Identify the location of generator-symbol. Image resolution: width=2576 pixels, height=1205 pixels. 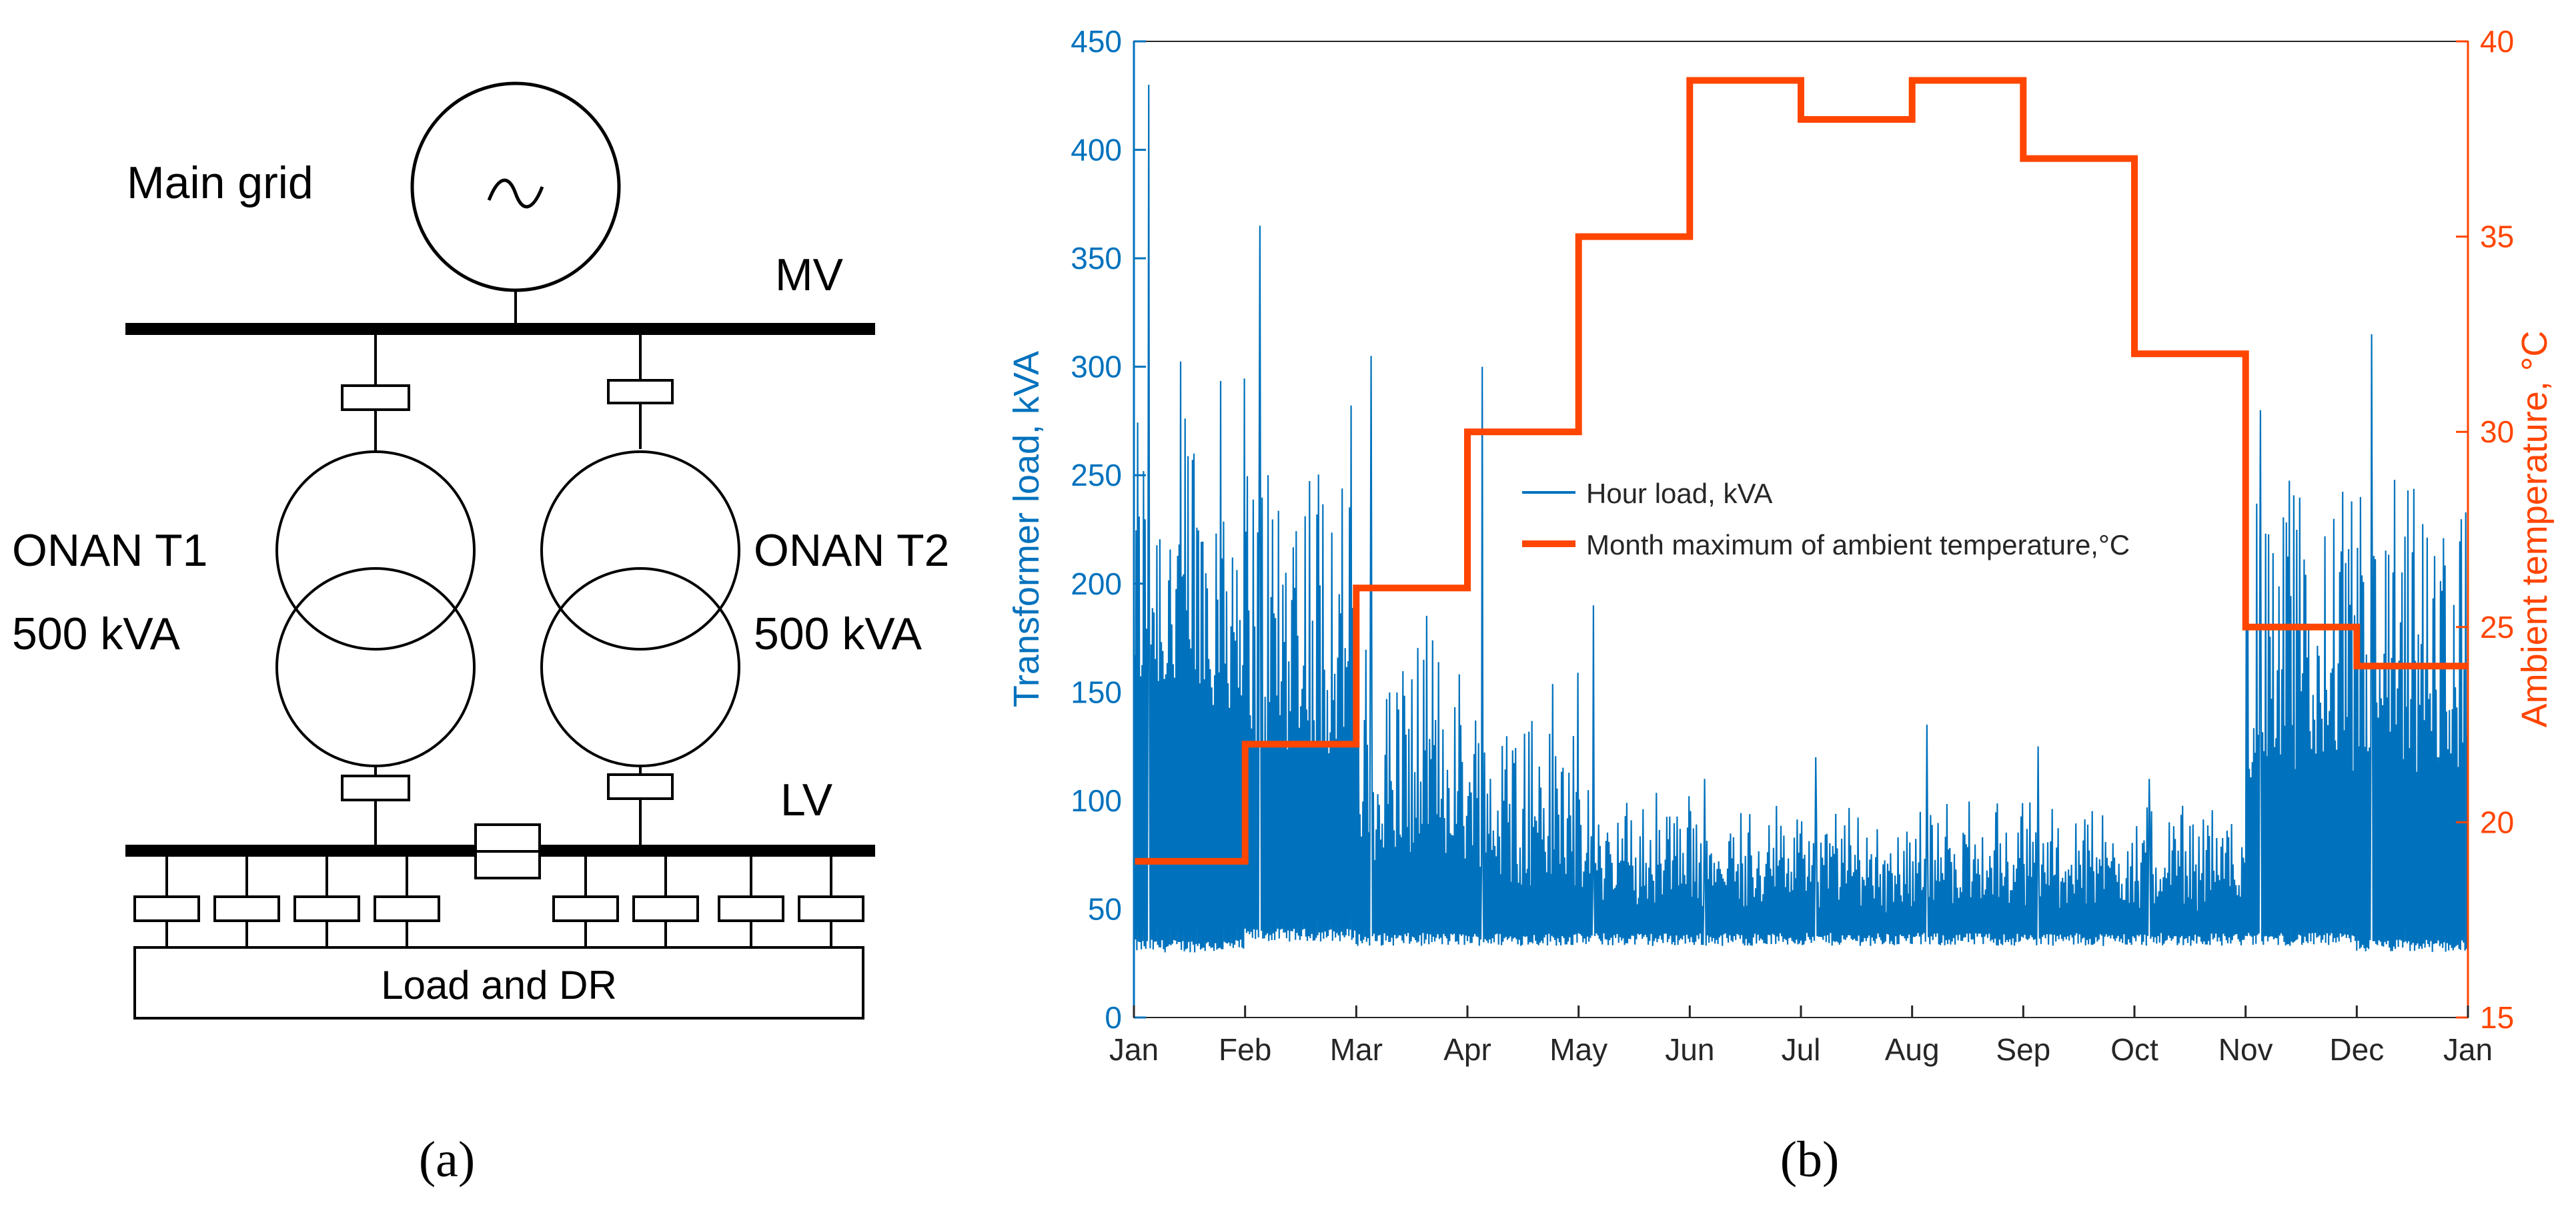
(515, 186).